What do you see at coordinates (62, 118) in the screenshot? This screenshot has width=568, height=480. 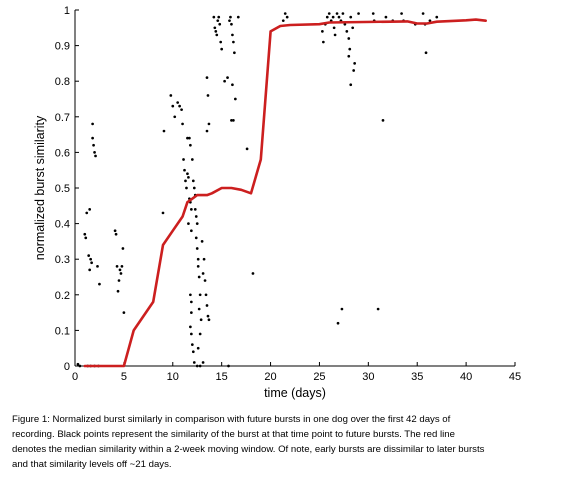 I see `y-tick-label: 0.7` at bounding box center [62, 118].